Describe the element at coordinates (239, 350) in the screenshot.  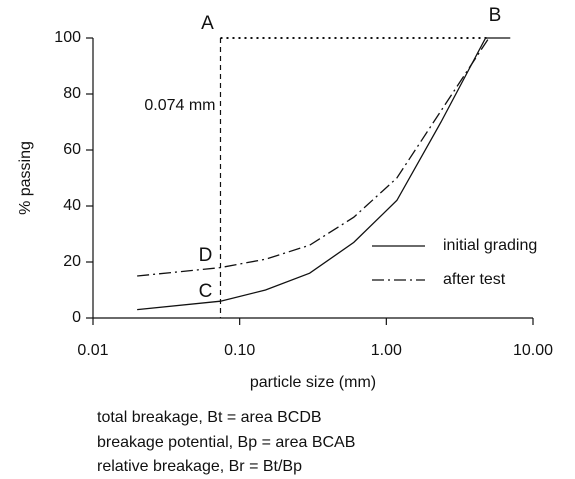
I see `x-tick-label: 0.10` at that location.